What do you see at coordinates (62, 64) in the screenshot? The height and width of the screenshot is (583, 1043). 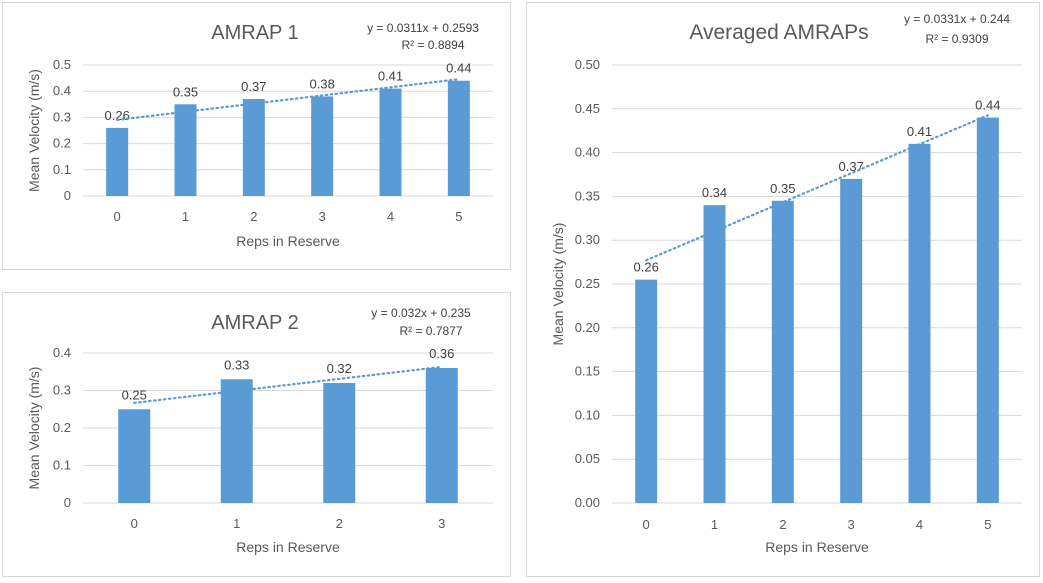 I see `y-tick-label: 0.5` at bounding box center [62, 64].